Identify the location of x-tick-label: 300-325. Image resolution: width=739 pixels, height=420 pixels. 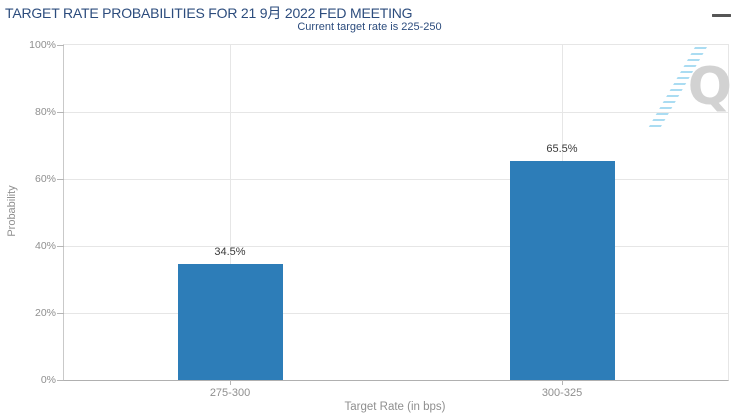
(562, 393).